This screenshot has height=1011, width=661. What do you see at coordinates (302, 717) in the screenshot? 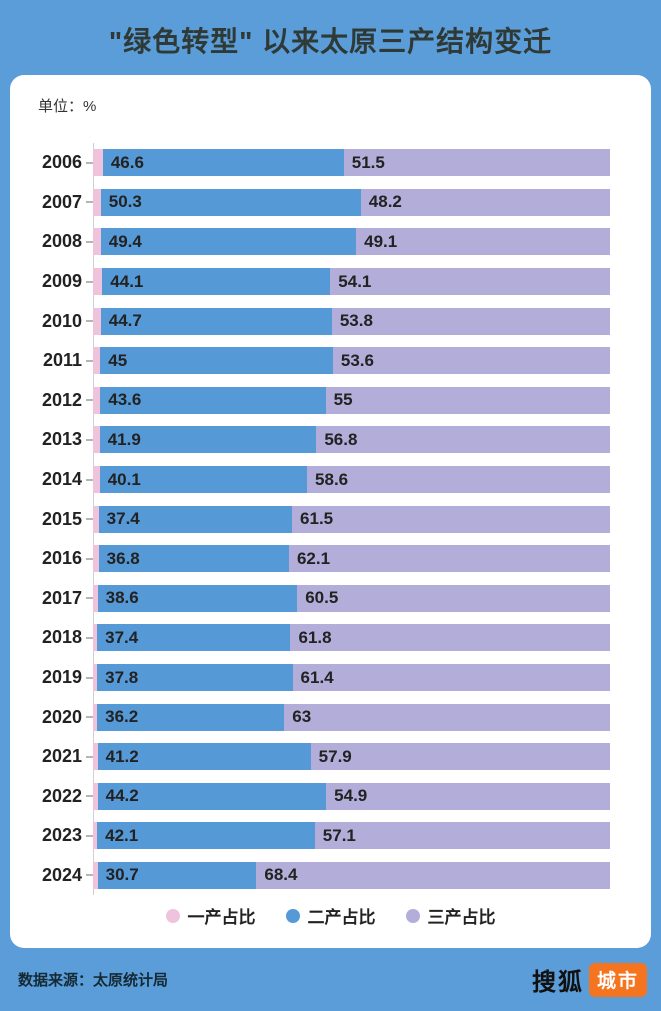
I see `bar-value-label-tertiary: 63` at bounding box center [302, 717].